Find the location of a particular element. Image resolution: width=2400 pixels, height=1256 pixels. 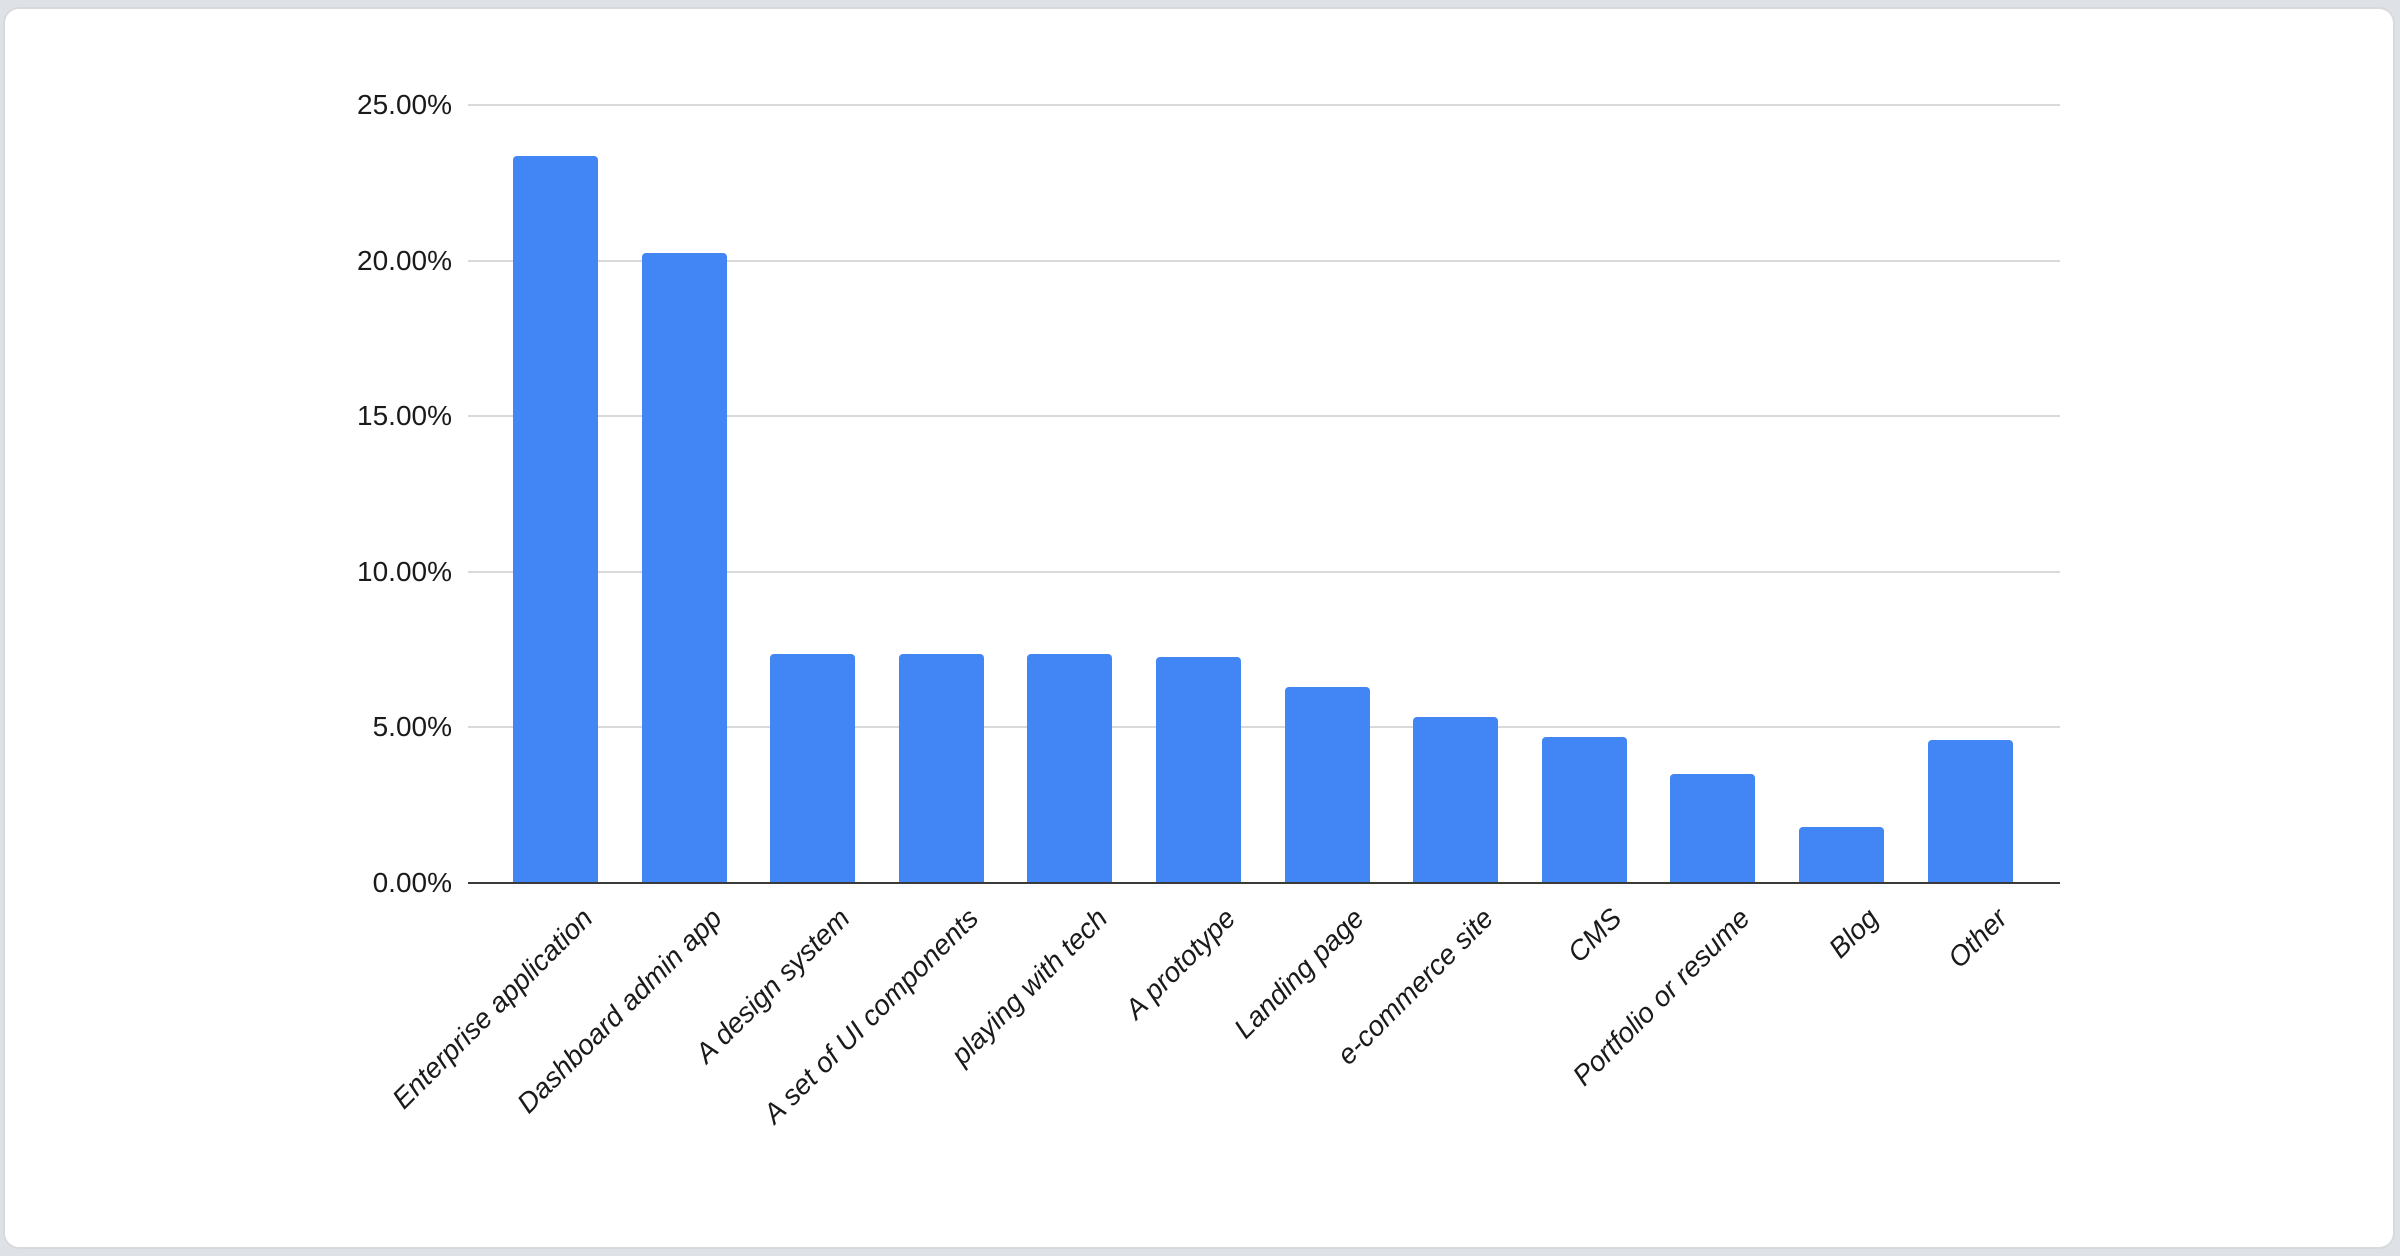

x-axis-category-label: A set of UI components is located at coordinates (871, 1016).